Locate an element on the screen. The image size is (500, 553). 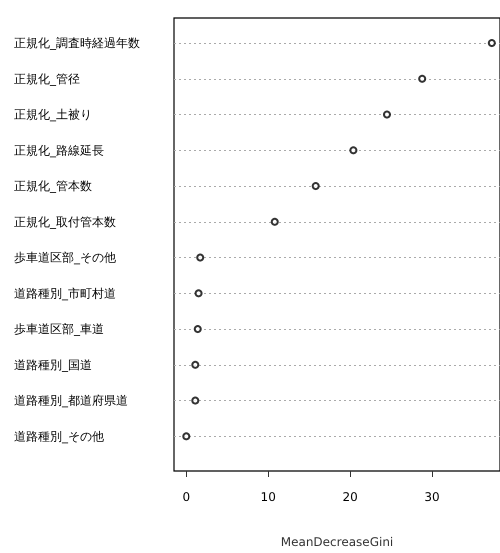
x-tick-label: 30 is located at coordinates (432, 497).